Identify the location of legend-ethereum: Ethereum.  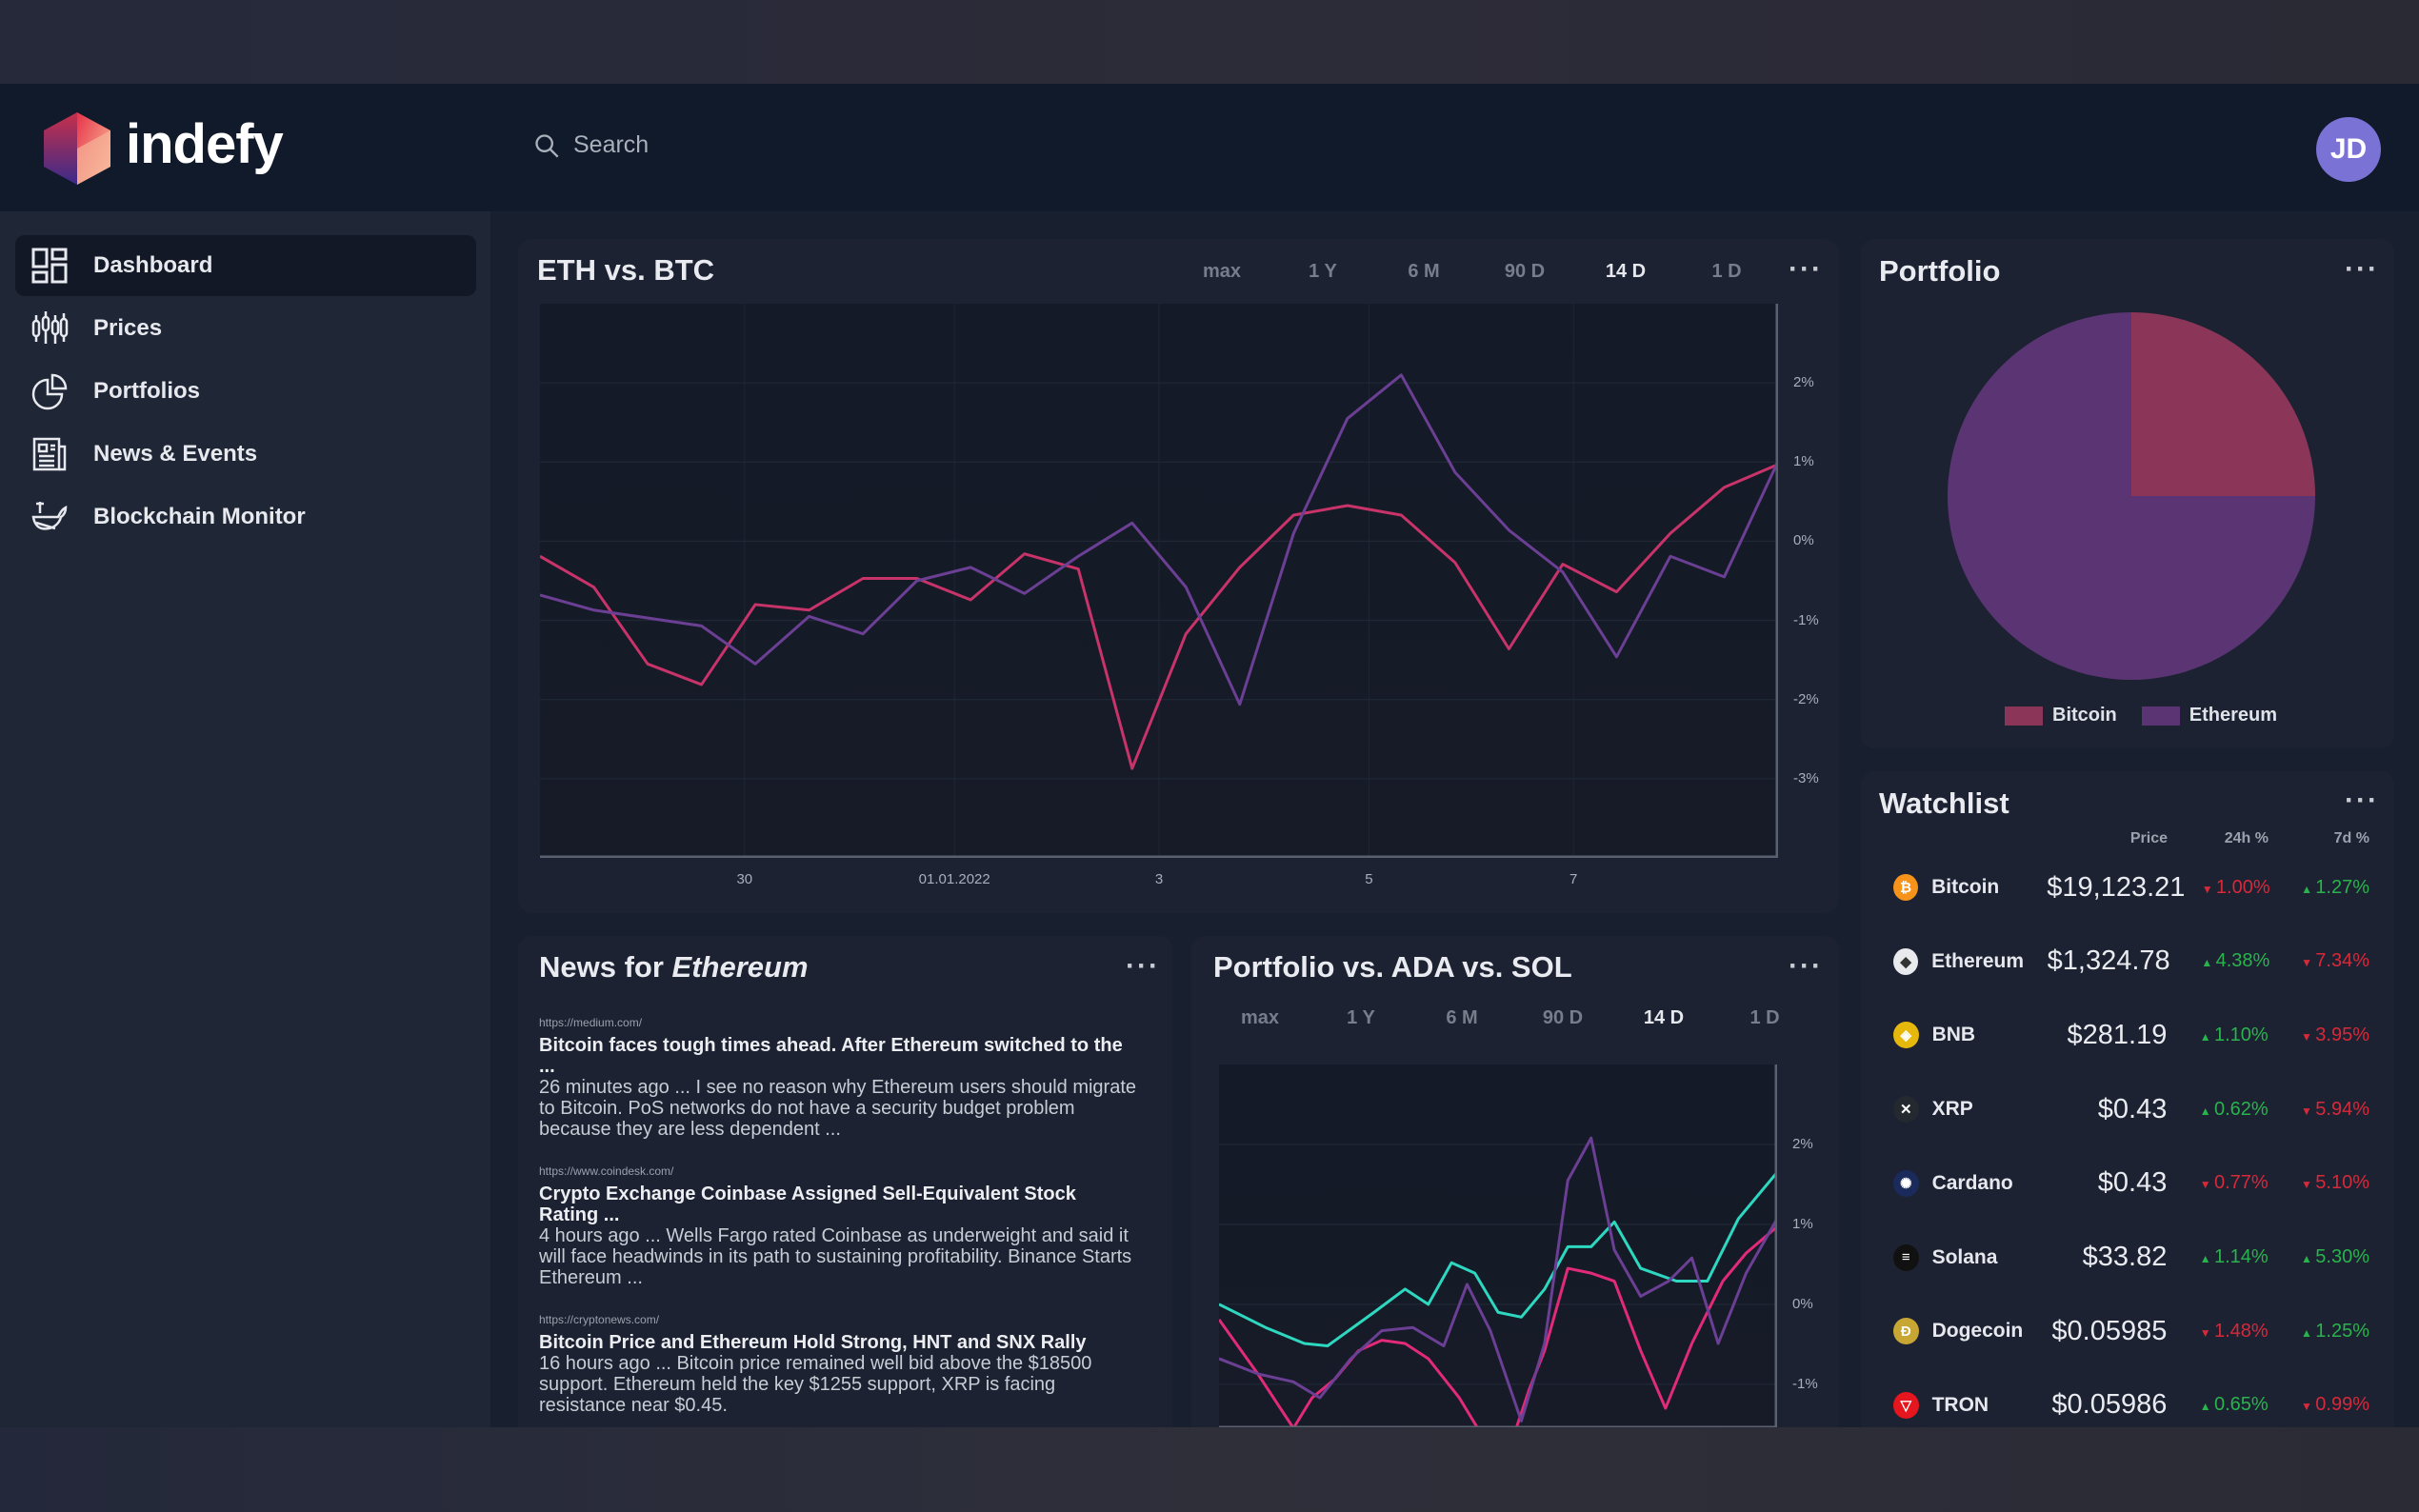
(2209, 715).